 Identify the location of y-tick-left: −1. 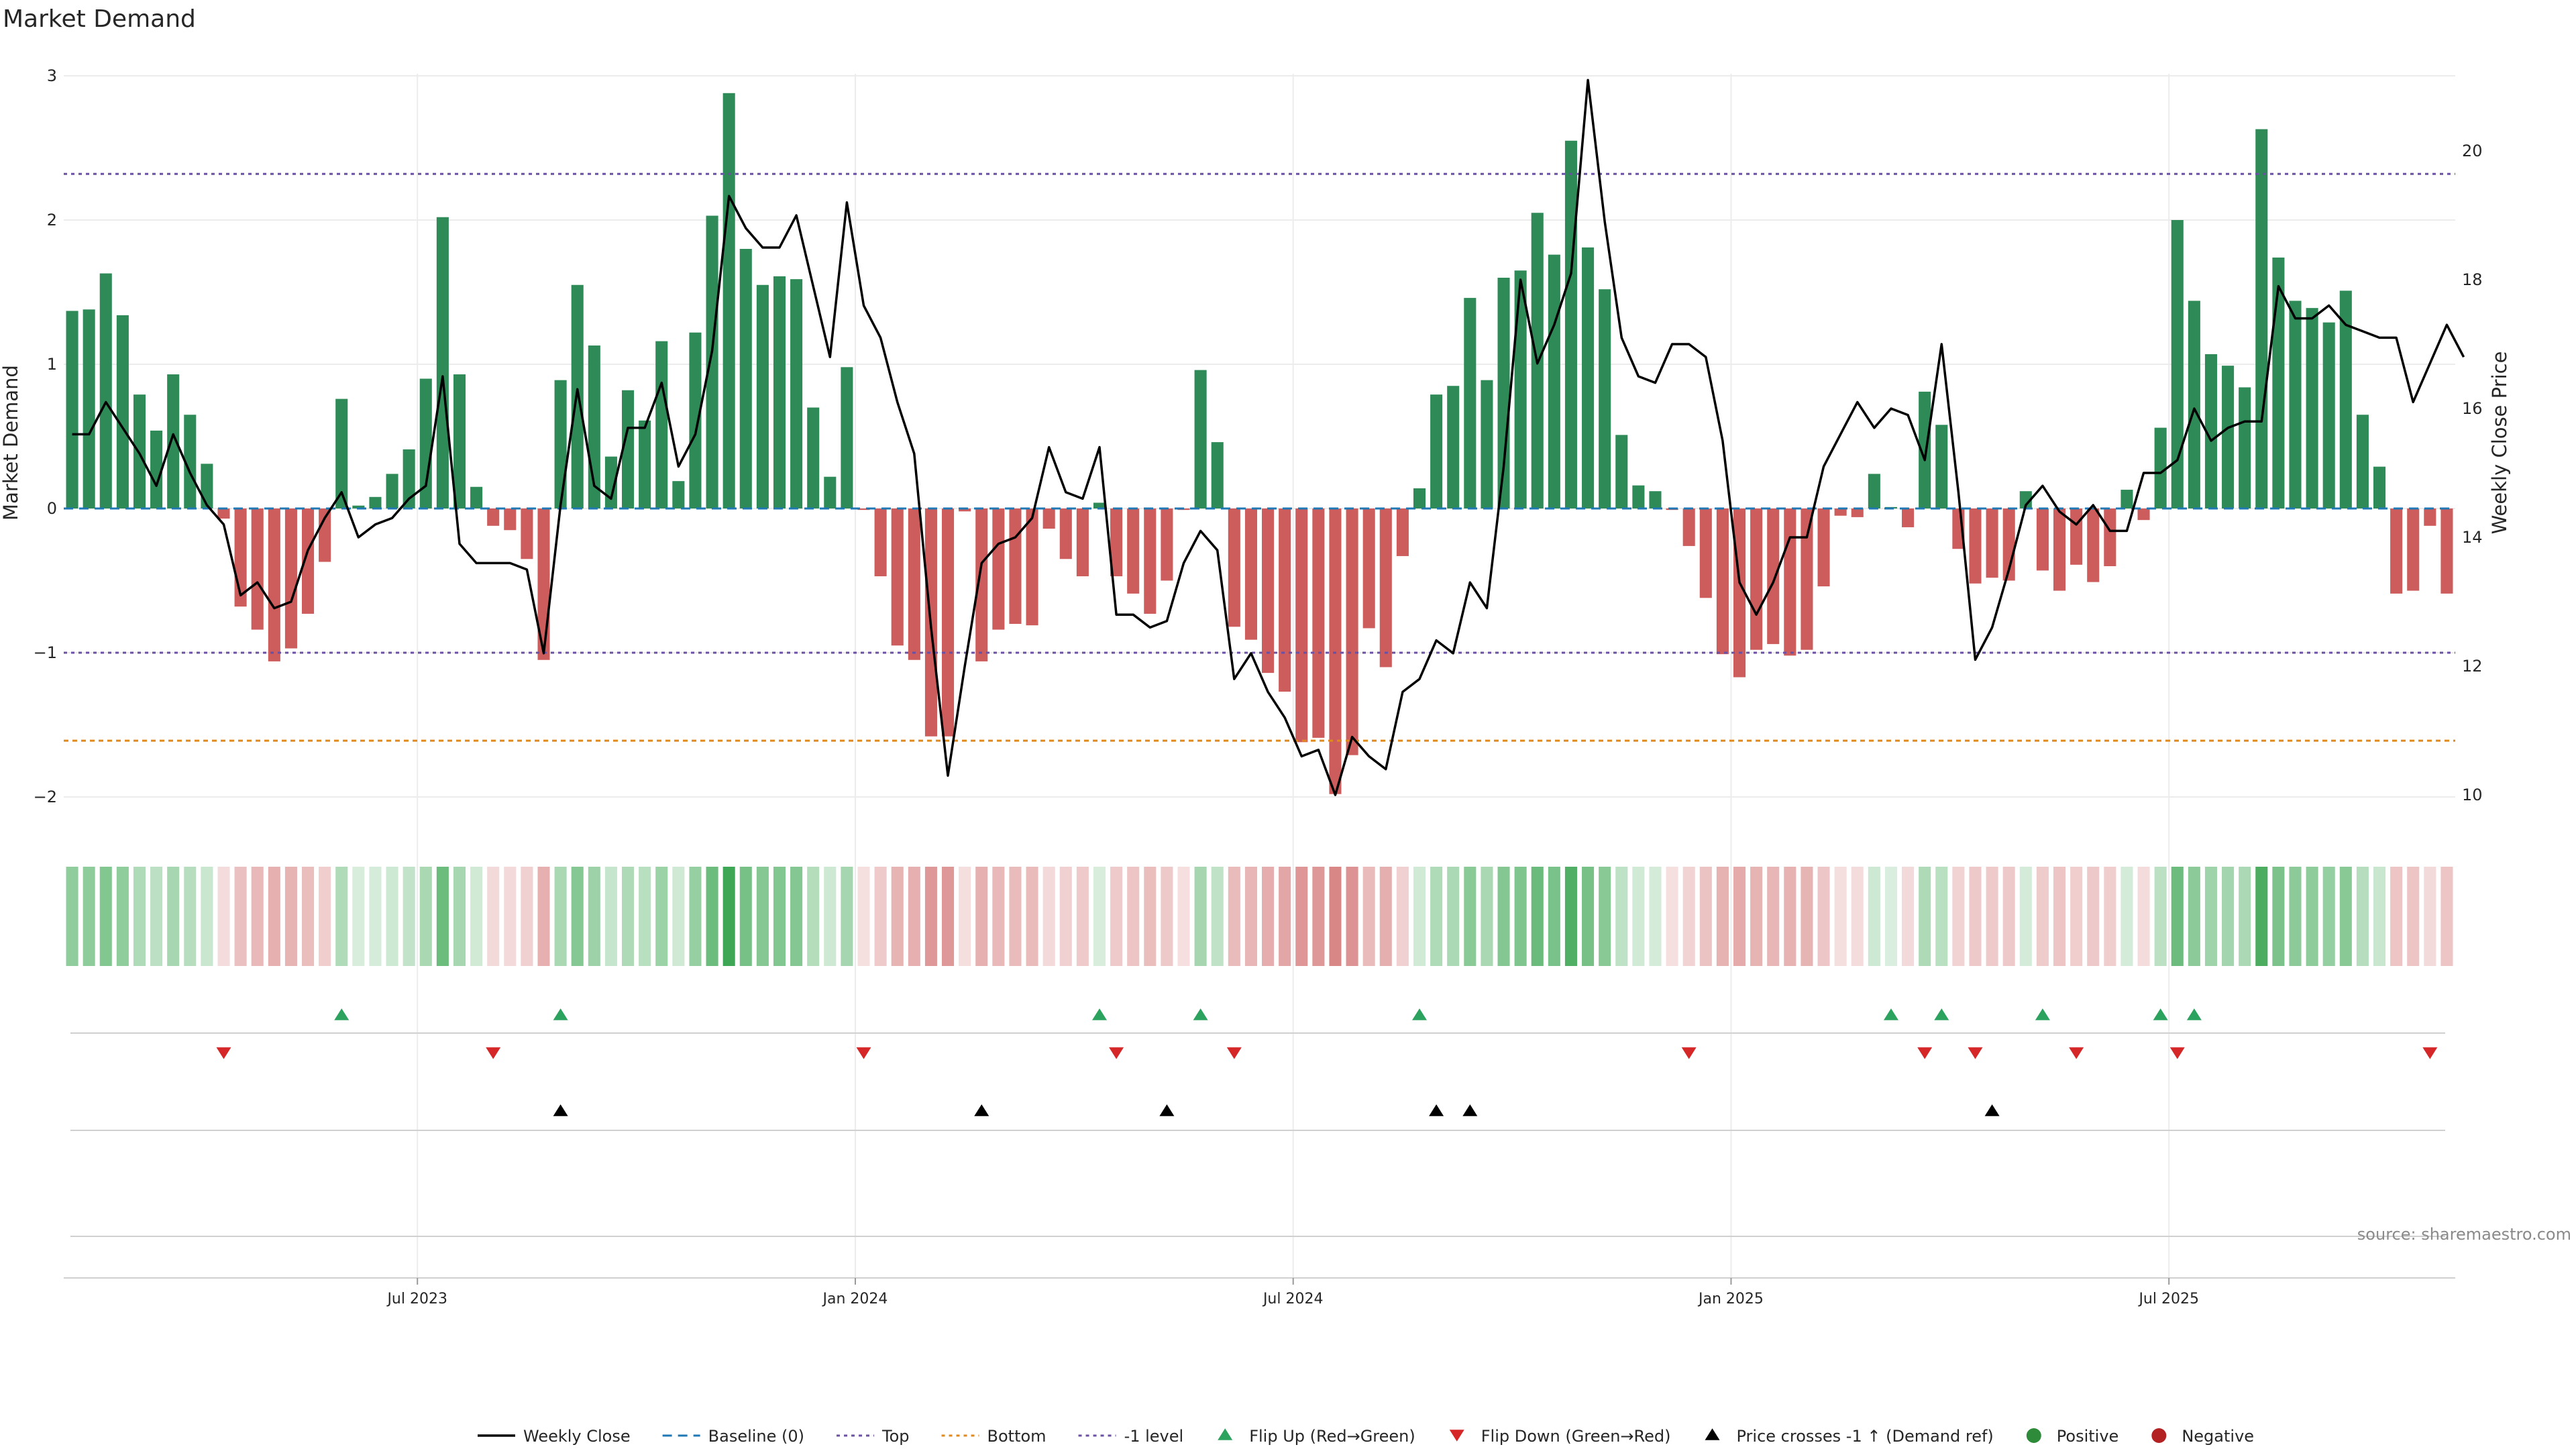
(45, 652).